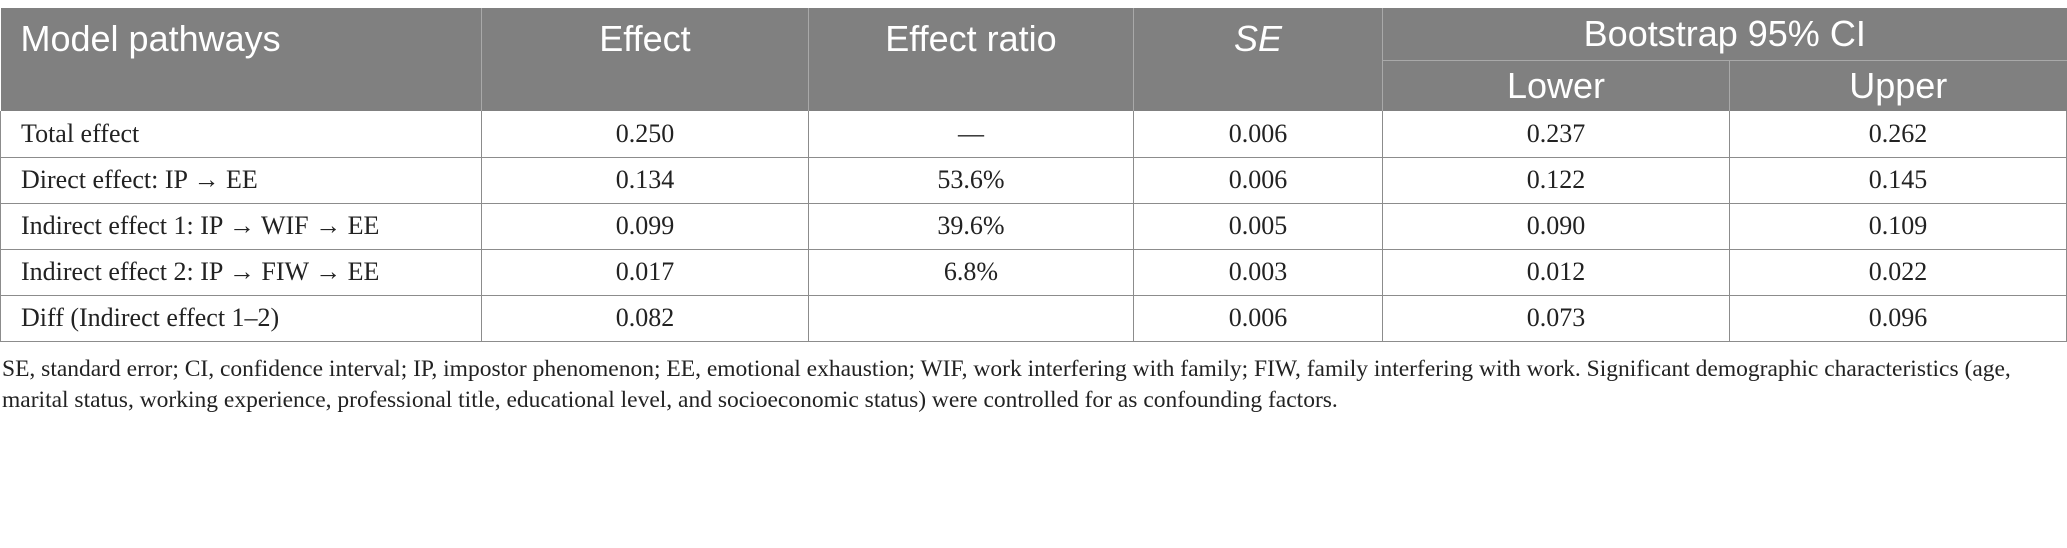 Image resolution: width=2067 pixels, height=548 pixels. Describe the element at coordinates (1556, 85) in the screenshot. I see `header-lower: Lower` at that location.